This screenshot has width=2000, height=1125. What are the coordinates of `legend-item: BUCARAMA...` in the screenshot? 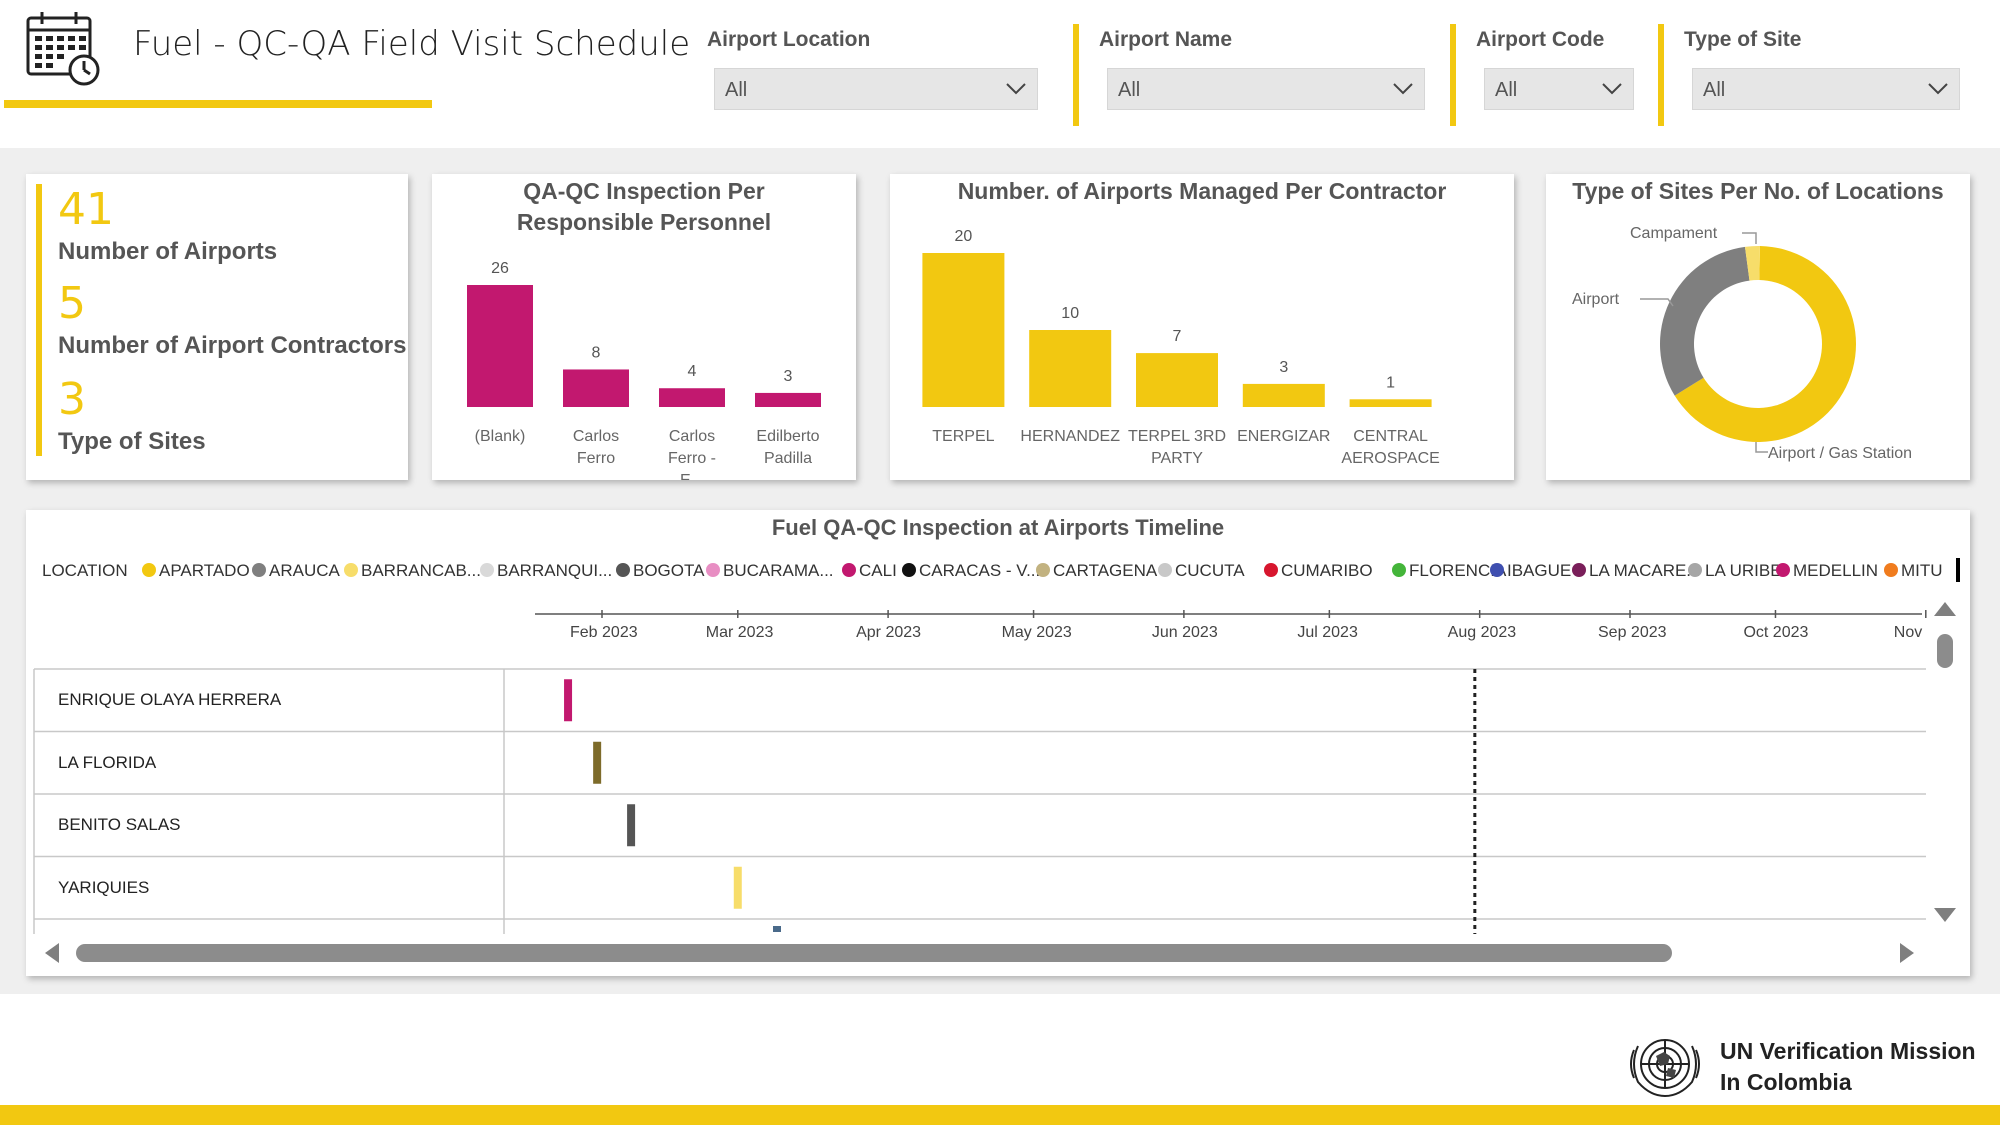 It's located at (770, 571).